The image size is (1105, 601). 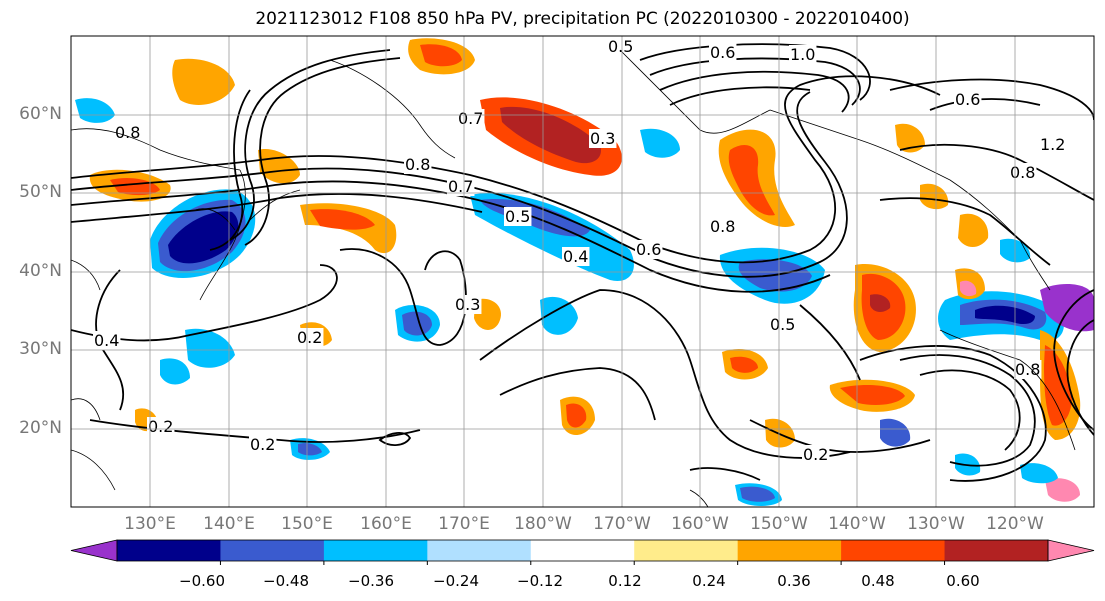 What do you see at coordinates (40, 349) in the screenshot?
I see `lat-label-30n: 30°N` at bounding box center [40, 349].